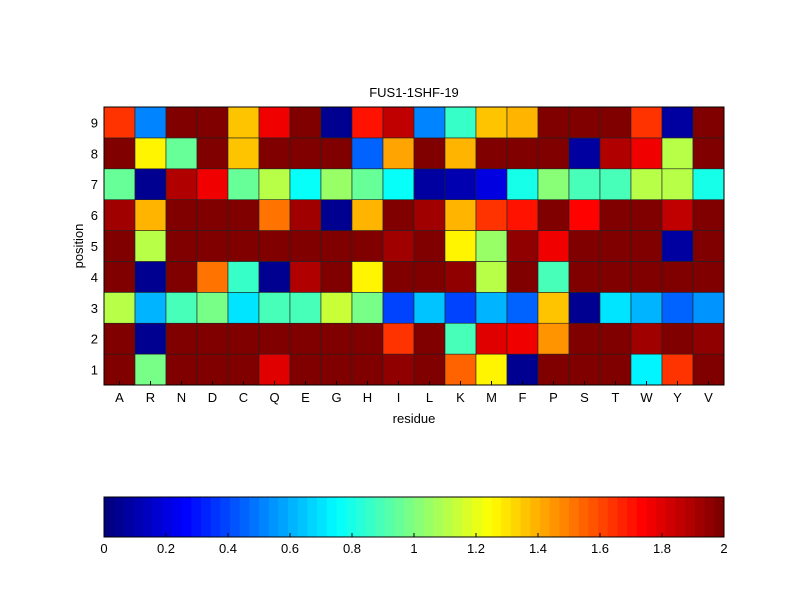  What do you see at coordinates (677, 397) in the screenshot?
I see `x-tick-label: Y` at bounding box center [677, 397].